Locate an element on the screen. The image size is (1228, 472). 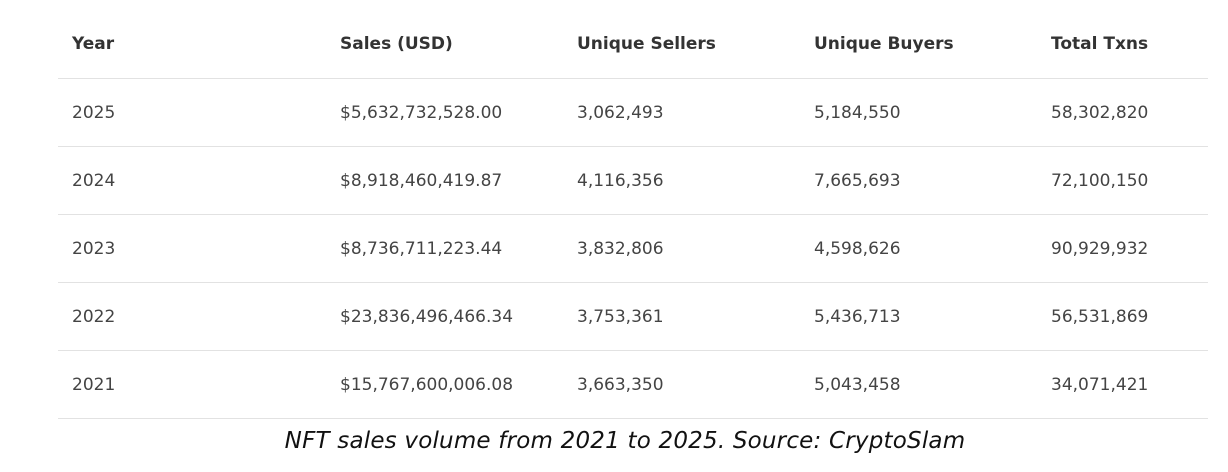
cell-total-txns: 56,531,869 is located at coordinates (1122, 316).